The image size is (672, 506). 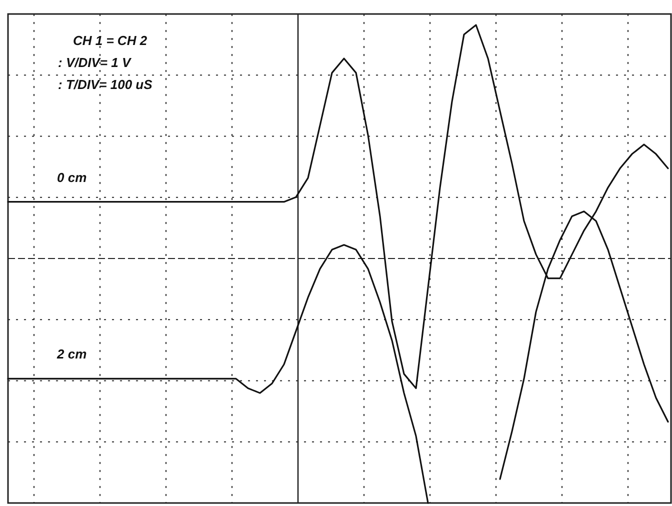 What do you see at coordinates (110, 40) in the screenshot?
I see `annotation: CH 1 = CH 2` at bounding box center [110, 40].